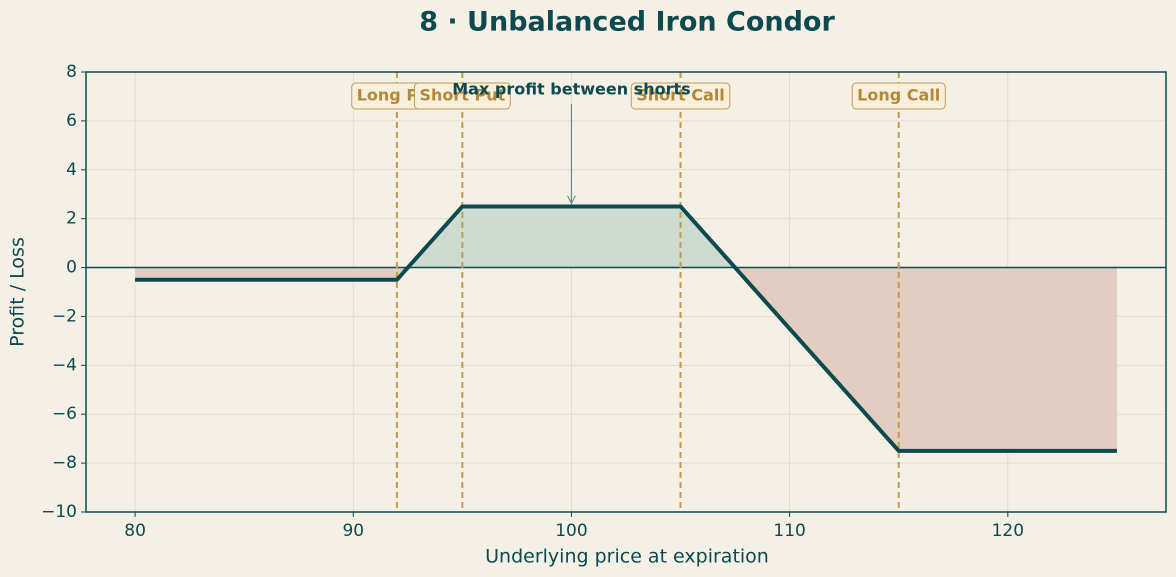 This screenshot has width=1176, height=577. I want to click on y-tick-label: 8, so click(71, 72).